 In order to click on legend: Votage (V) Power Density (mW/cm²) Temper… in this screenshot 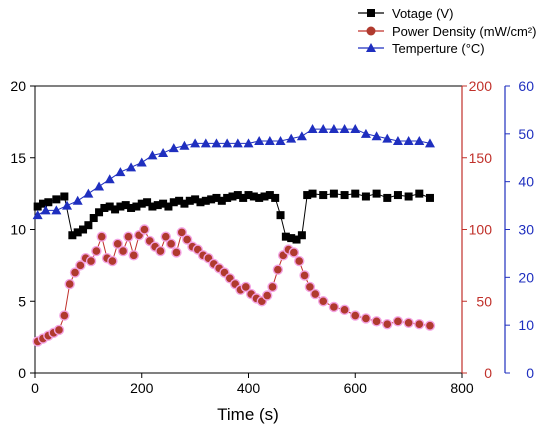, I will do `click(447, 31)`.